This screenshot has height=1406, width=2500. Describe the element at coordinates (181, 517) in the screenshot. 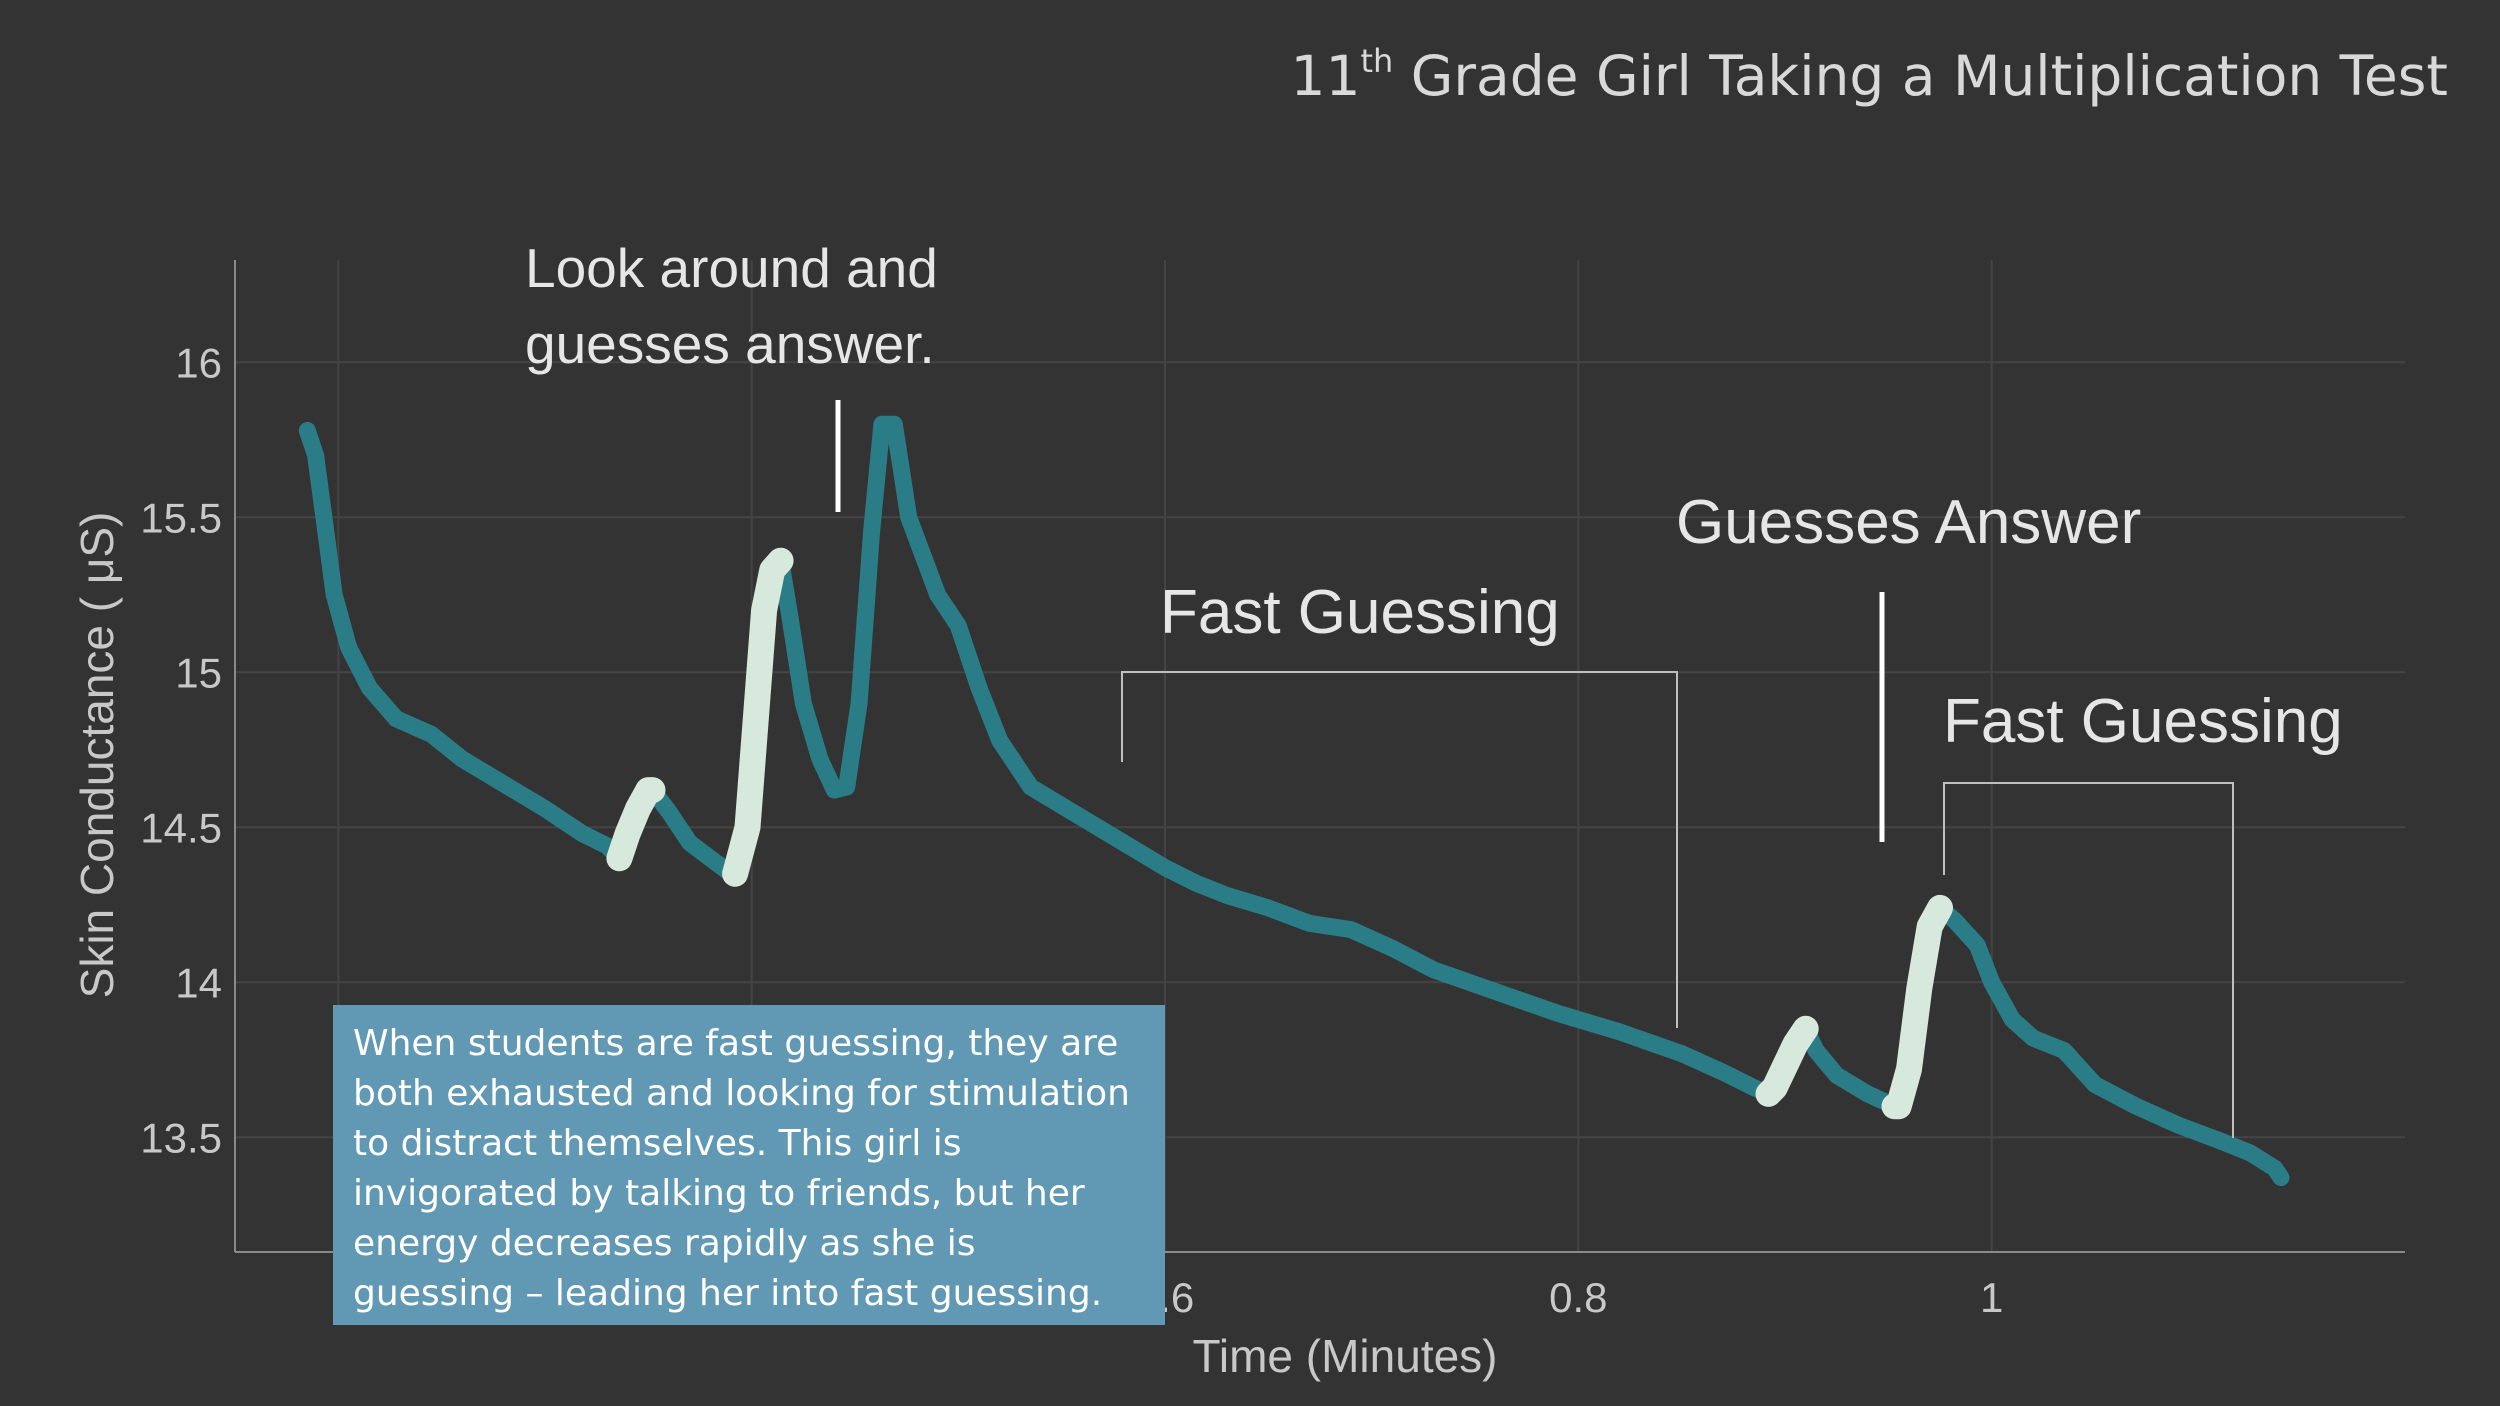

I see `y-tick-label: 15.5` at that location.